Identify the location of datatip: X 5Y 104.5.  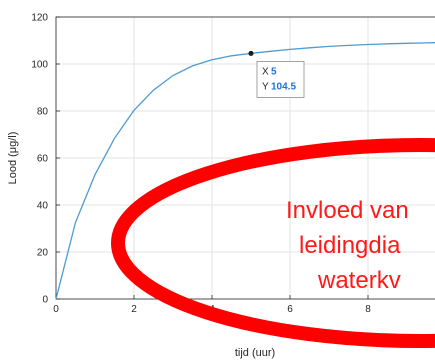
(276, 74).